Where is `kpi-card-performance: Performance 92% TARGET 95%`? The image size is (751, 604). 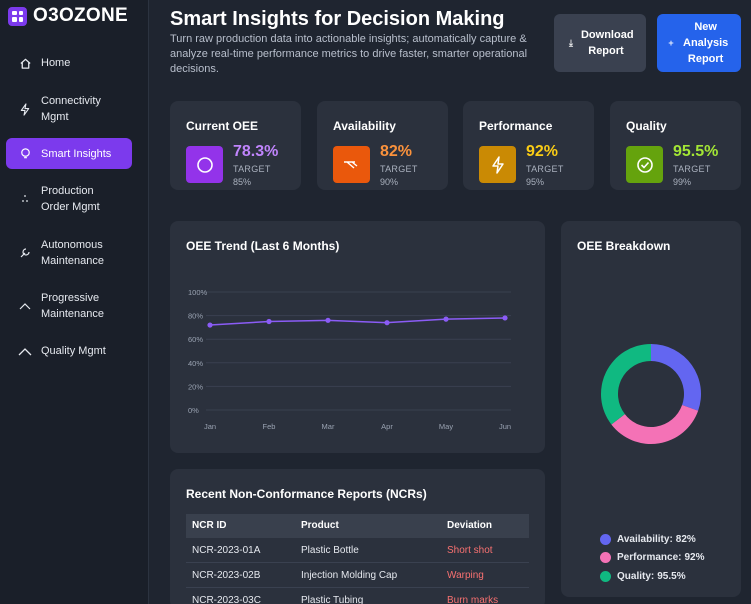 kpi-card-performance: Performance 92% TARGET 95% is located at coordinates (528, 145).